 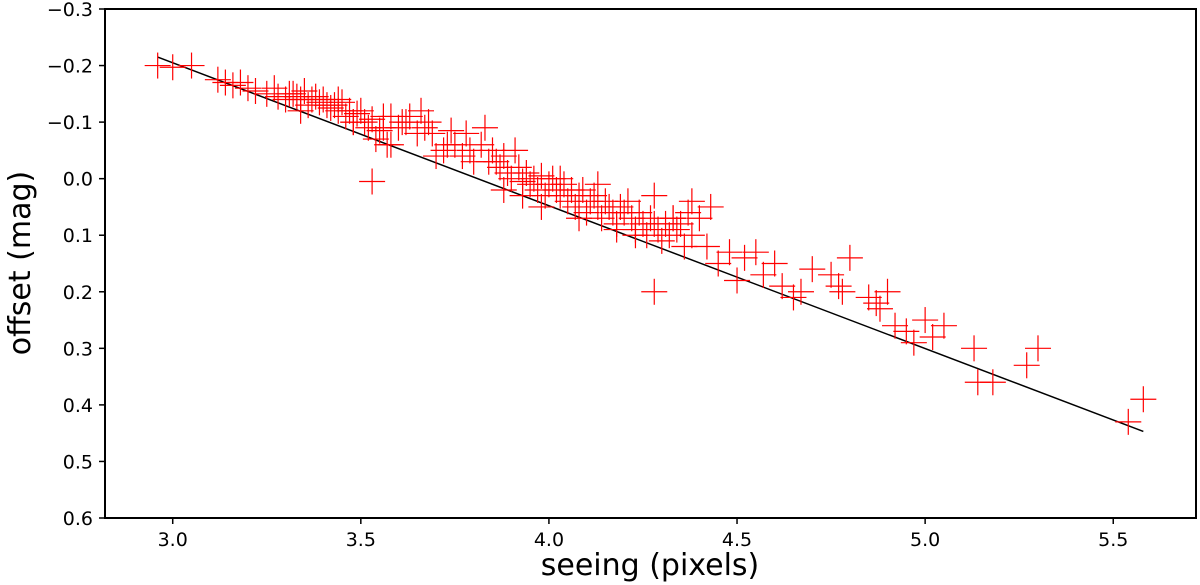 What do you see at coordinates (549, 540) in the screenshot?
I see `x-tick-label: 4.0` at bounding box center [549, 540].